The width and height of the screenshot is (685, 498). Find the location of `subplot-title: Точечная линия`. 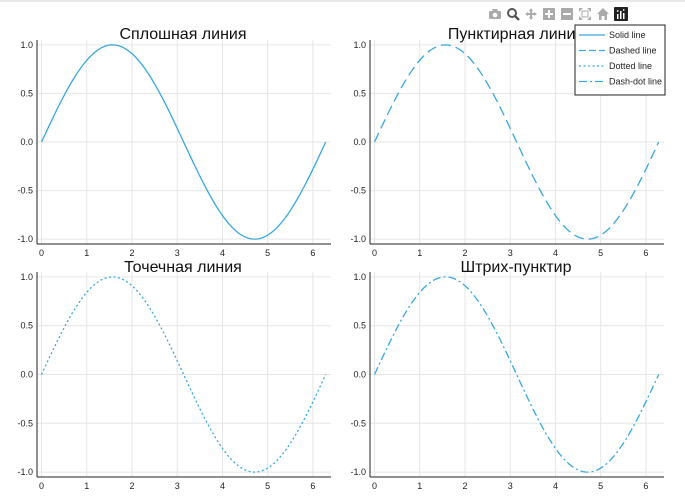

subplot-title: Точечная линия is located at coordinates (183, 267).